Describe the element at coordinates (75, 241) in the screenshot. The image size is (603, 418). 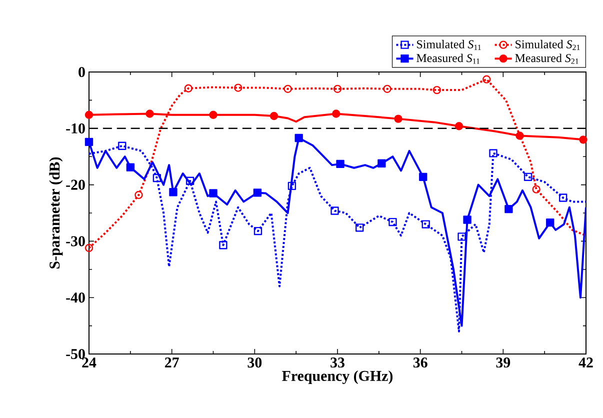
I see `y-tick-label: -30` at that location.